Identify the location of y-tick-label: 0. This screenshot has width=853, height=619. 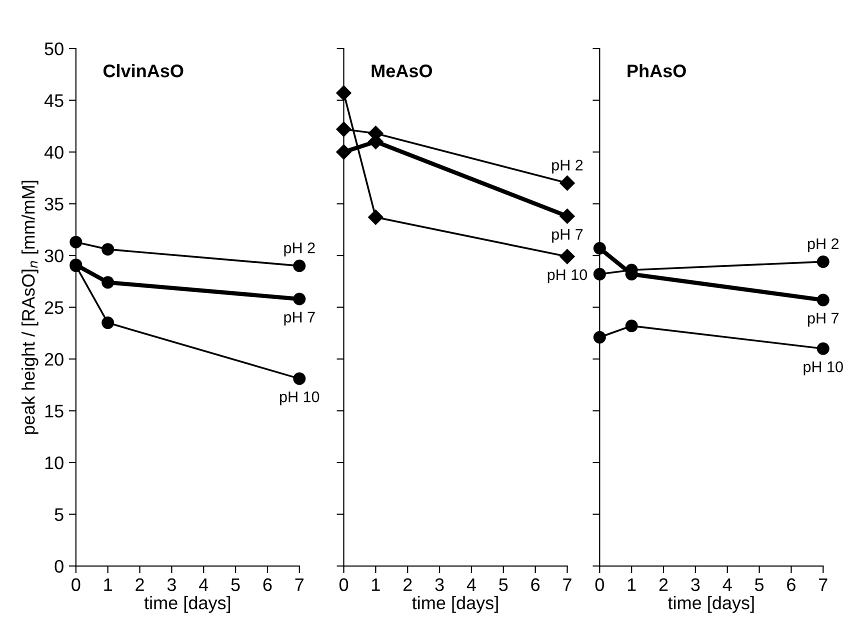
(59, 566).